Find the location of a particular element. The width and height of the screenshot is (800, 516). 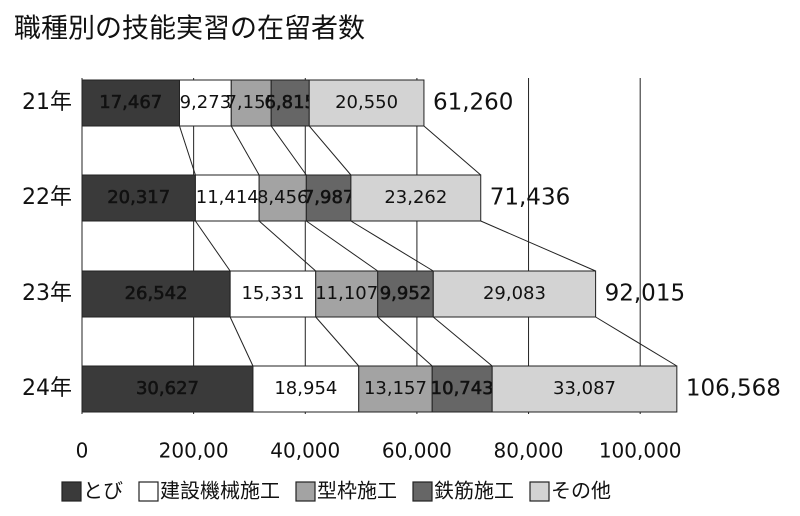

y-tick-label: 23年 is located at coordinates (47, 293).